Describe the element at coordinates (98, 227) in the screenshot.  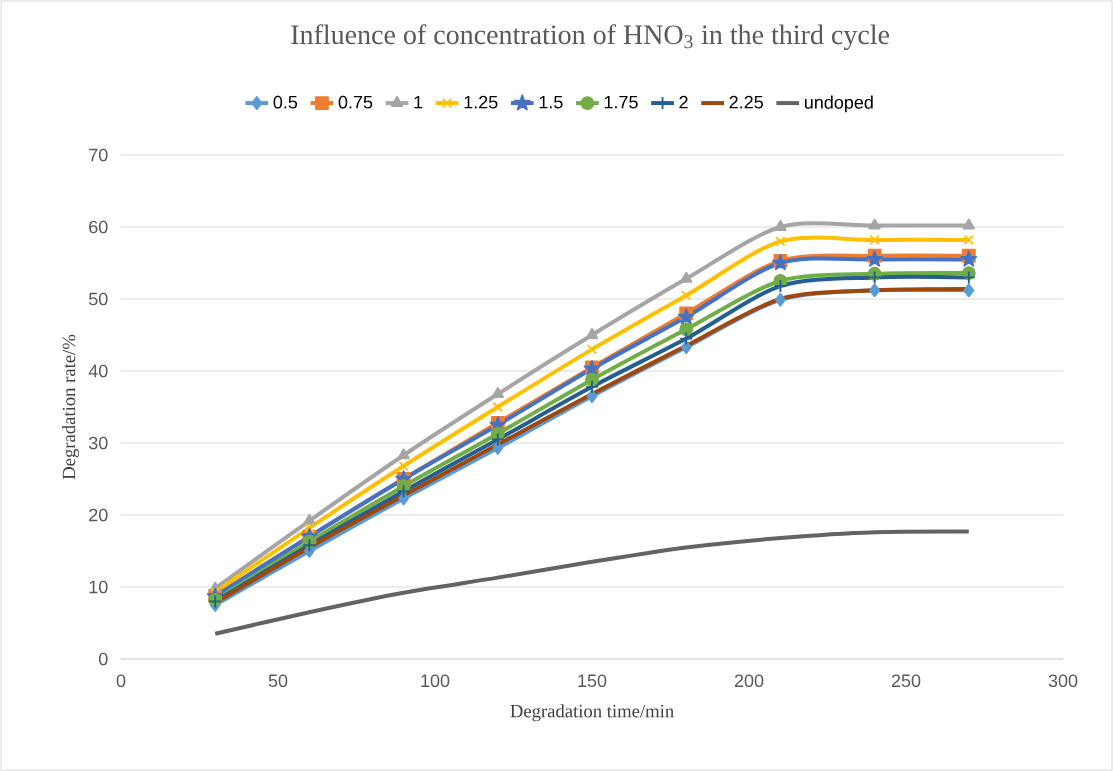
I see `y-tick-label: 60` at that location.